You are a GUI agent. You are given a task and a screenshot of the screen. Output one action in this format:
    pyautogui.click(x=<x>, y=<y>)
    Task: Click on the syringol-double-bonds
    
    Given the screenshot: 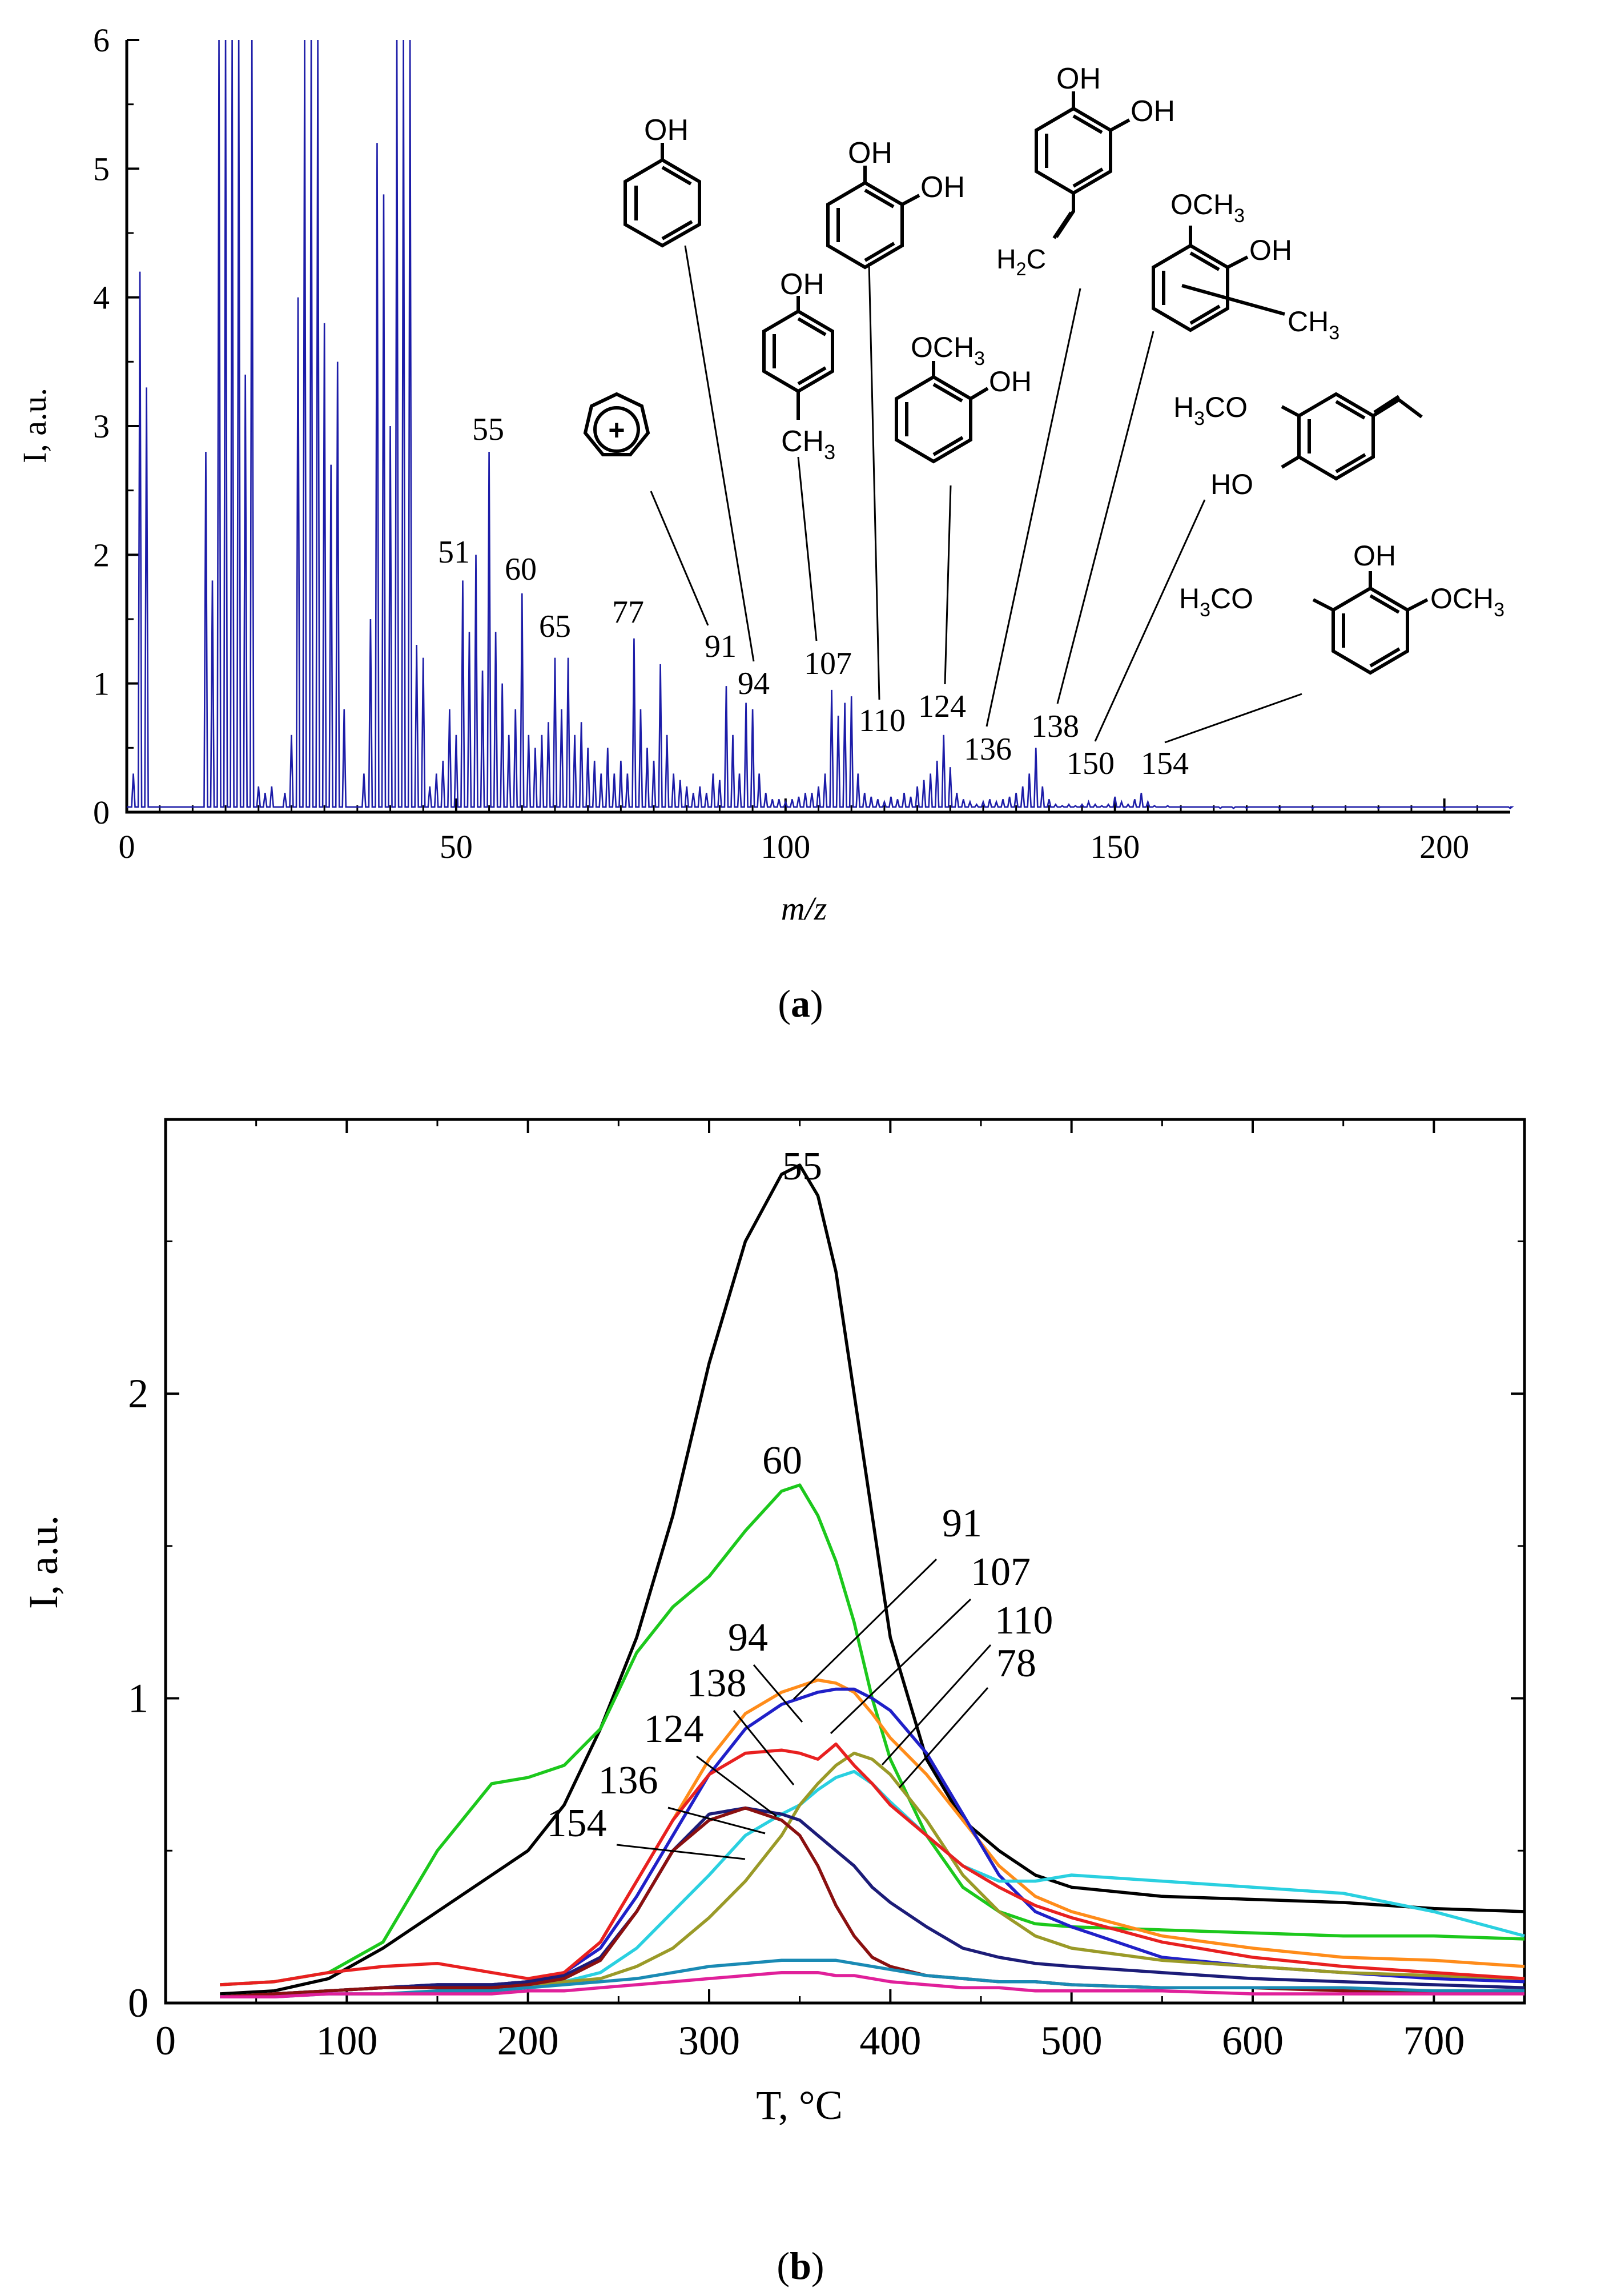 What is the action you would take?
    pyautogui.click(x=1371, y=631)
    